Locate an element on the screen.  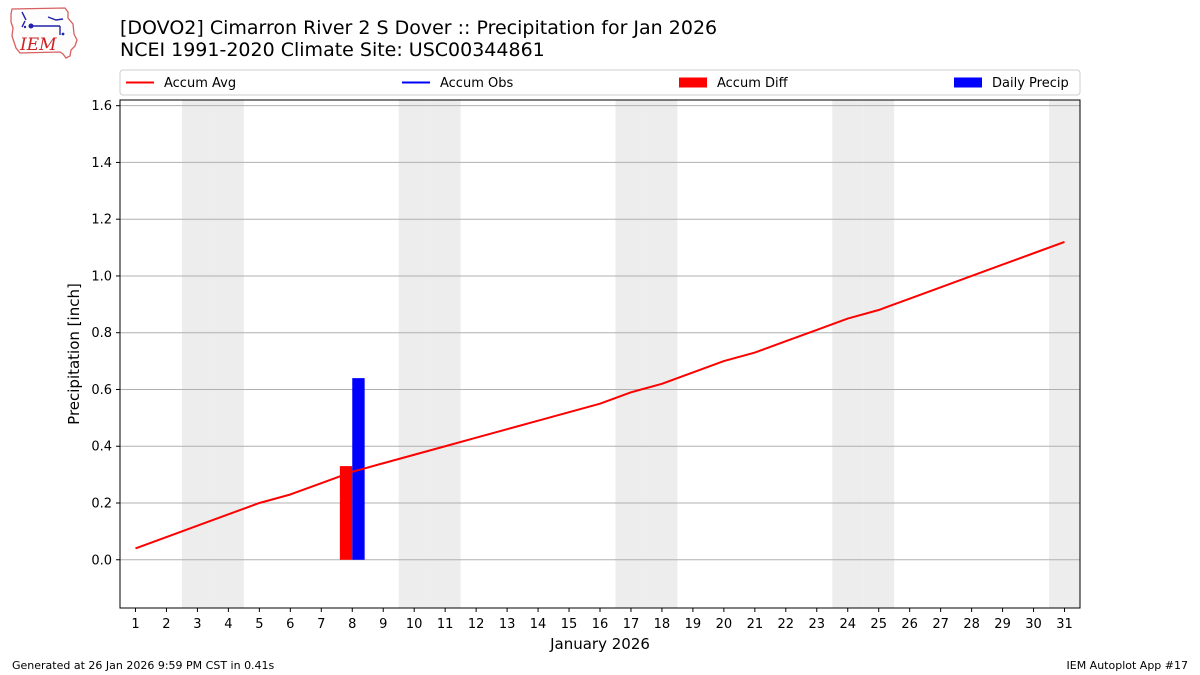
x-tick-label: 22 is located at coordinates (786, 624).